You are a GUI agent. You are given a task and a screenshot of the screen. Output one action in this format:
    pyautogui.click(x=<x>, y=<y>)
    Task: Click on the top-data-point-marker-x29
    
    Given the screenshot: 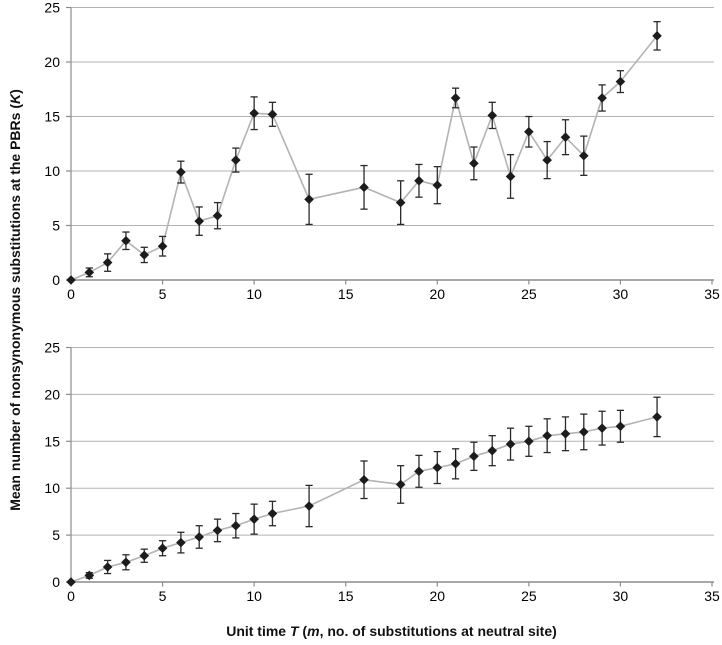 What is the action you would take?
    pyautogui.click(x=602, y=98)
    